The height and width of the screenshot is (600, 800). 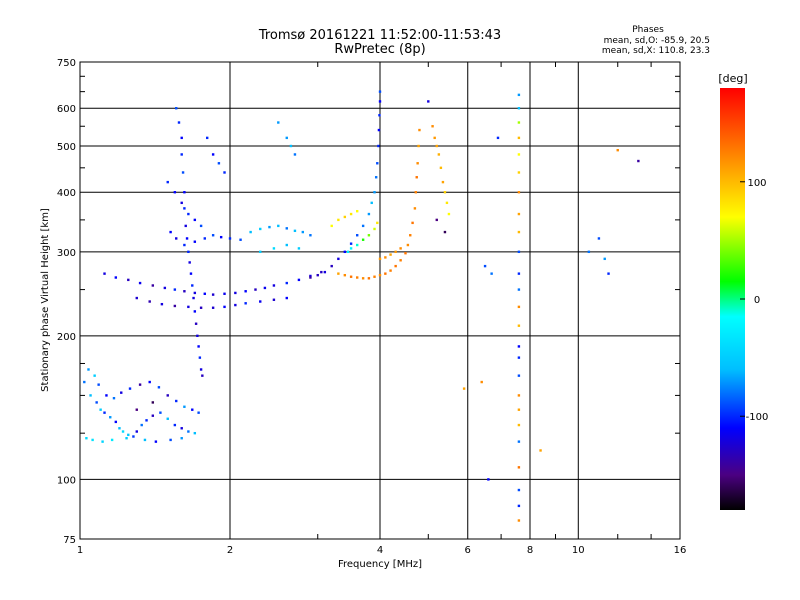 What do you see at coordinates (230, 550) in the screenshot?
I see `x-tick-label: 2` at bounding box center [230, 550].